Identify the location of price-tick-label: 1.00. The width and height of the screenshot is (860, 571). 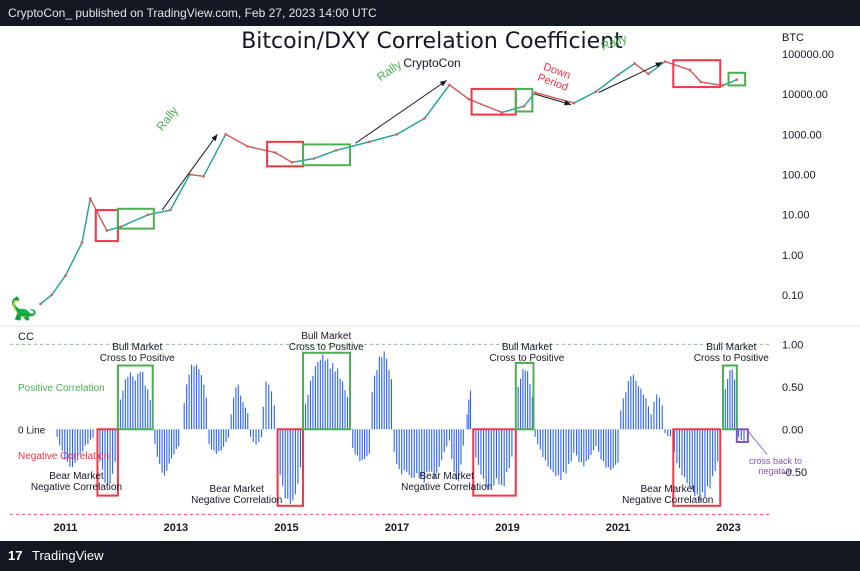
(792, 256).